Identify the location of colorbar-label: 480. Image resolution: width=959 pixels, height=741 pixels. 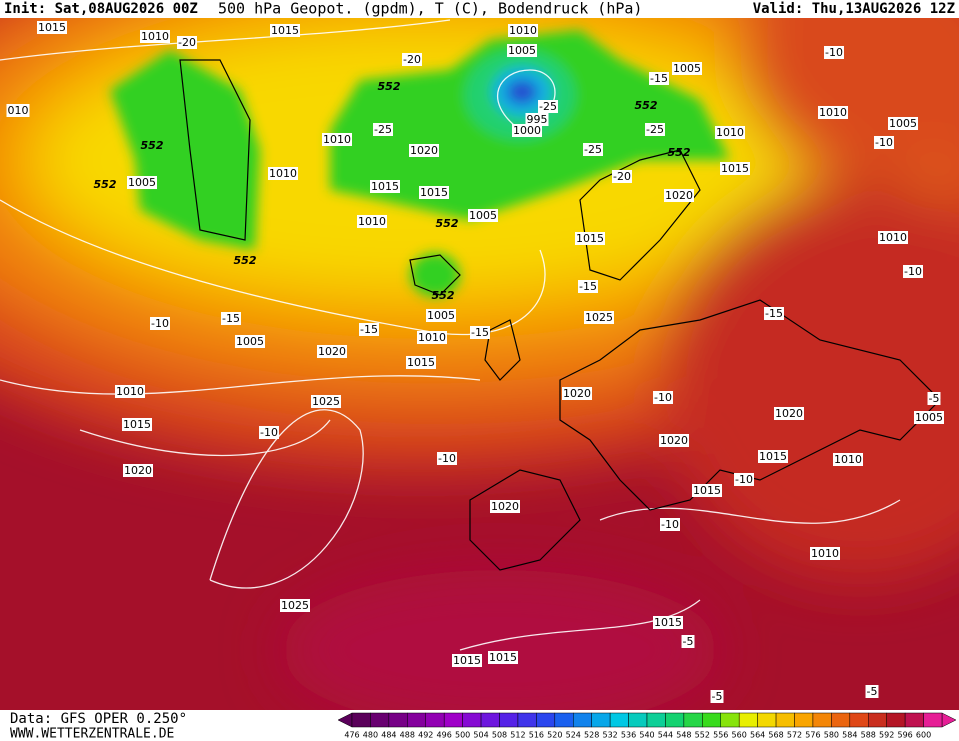
(370, 735).